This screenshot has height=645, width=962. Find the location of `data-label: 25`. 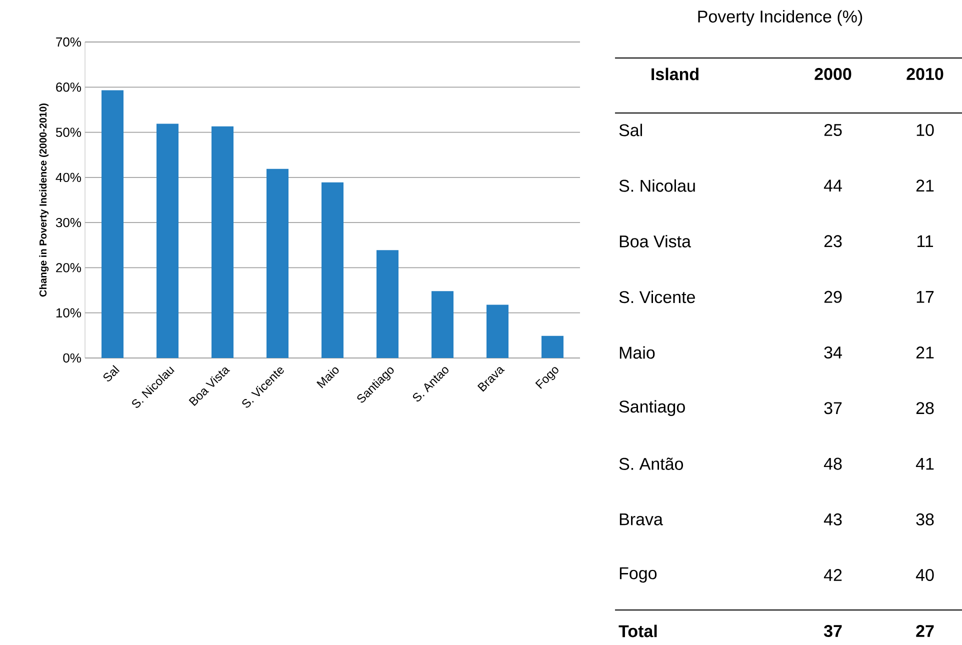

data-label: 25 is located at coordinates (833, 130).